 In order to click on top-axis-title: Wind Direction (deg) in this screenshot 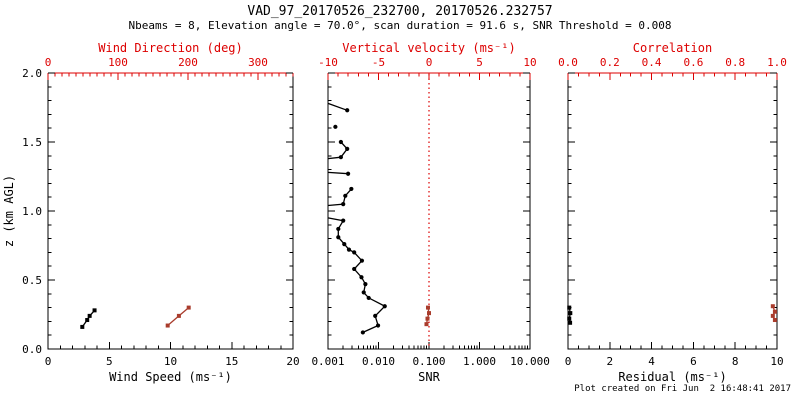, I will do `click(170, 48)`.